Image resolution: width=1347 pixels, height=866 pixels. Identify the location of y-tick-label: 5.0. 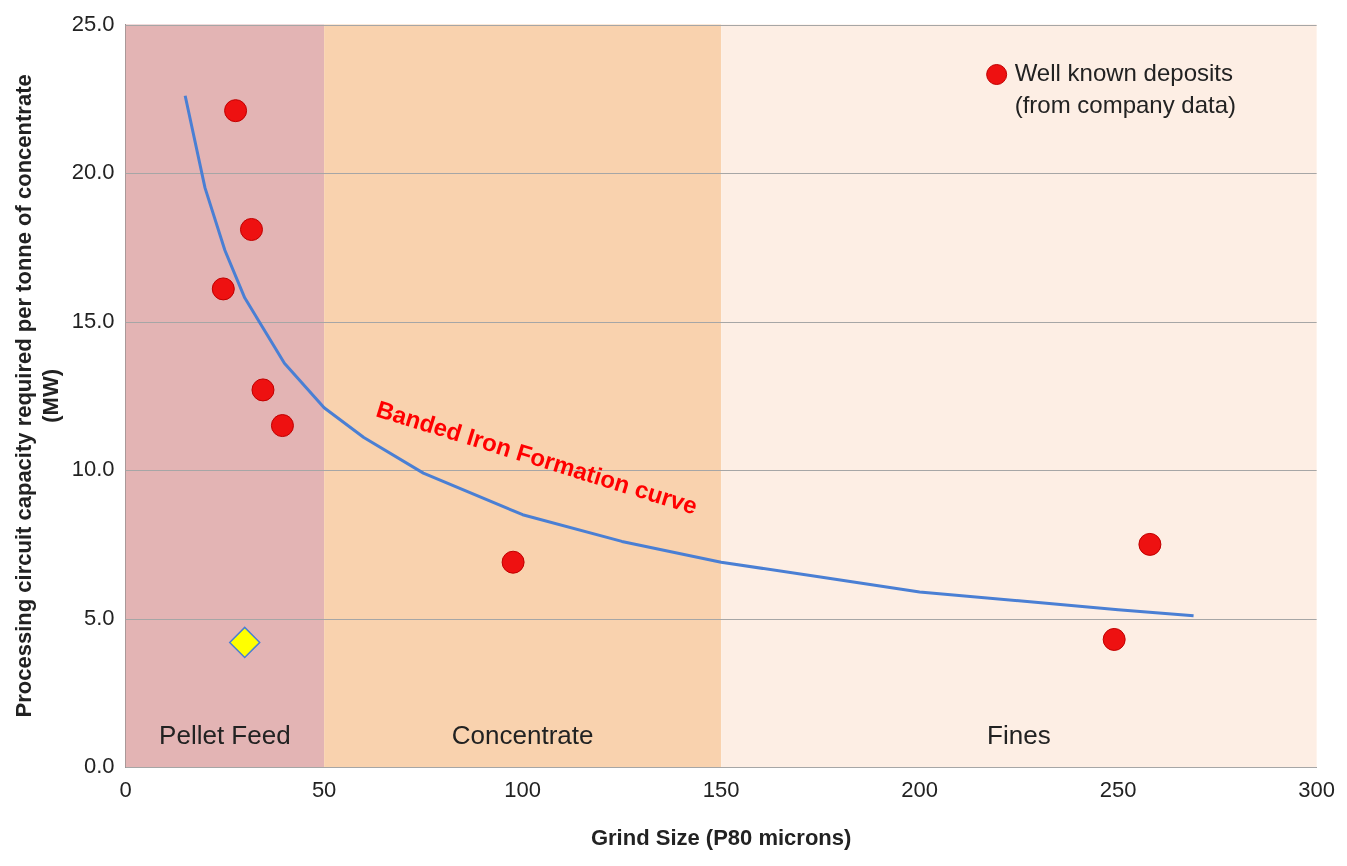
(99, 617).